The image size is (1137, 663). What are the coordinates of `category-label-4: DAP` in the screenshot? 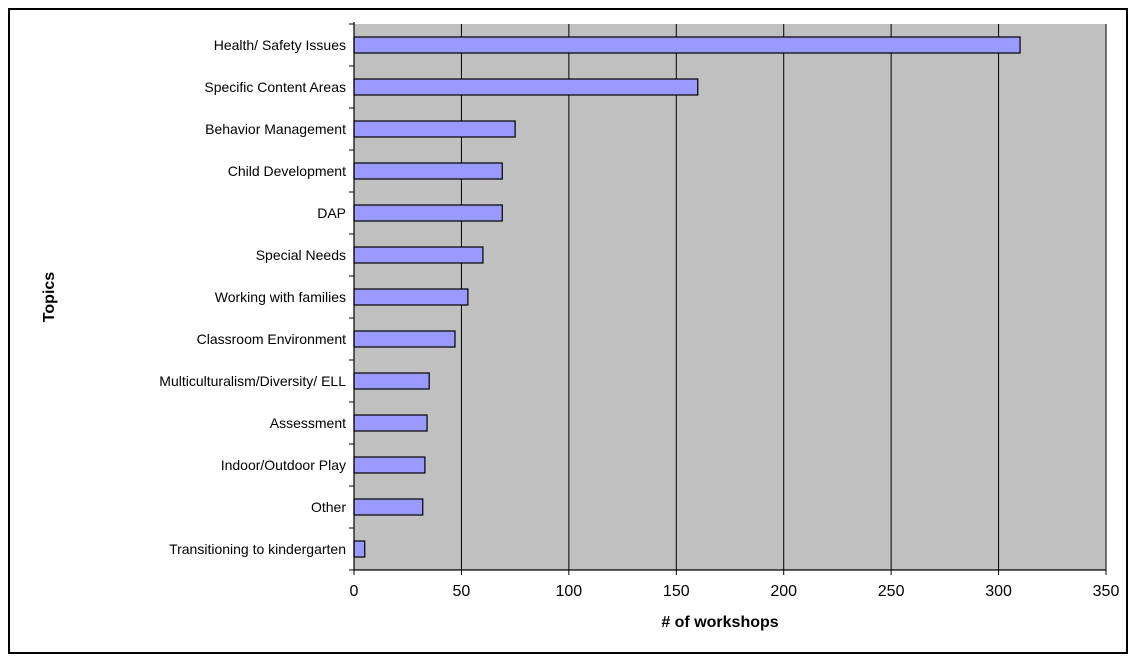 It's located at (331, 213).